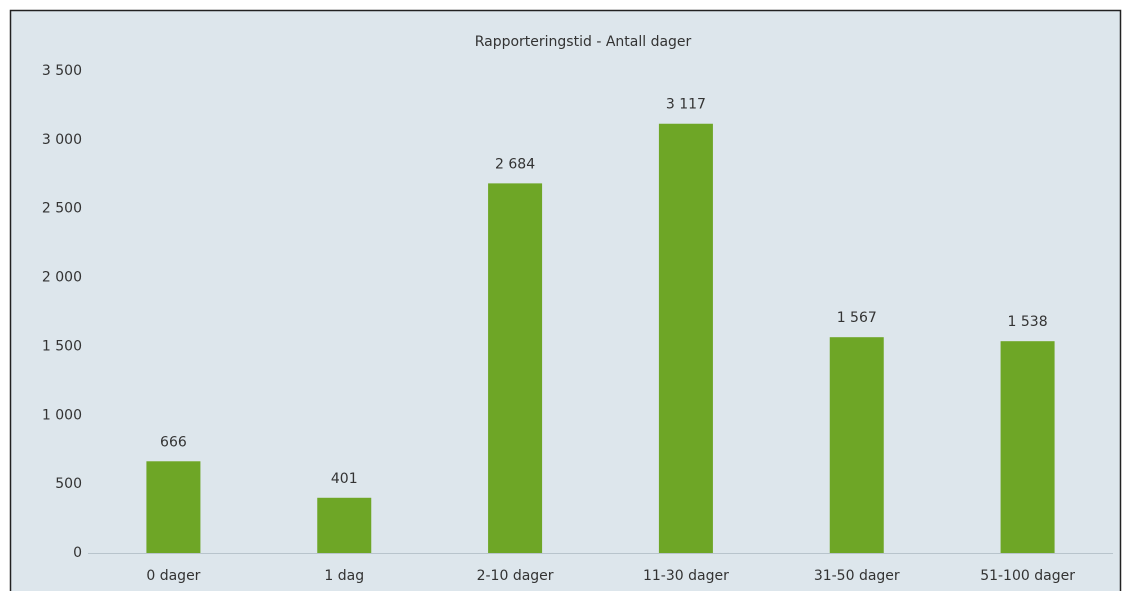 Image resolution: width=1131 pixels, height=591 pixels. Describe the element at coordinates (62, 209) in the screenshot. I see `y-tick-label: 2 500` at that location.